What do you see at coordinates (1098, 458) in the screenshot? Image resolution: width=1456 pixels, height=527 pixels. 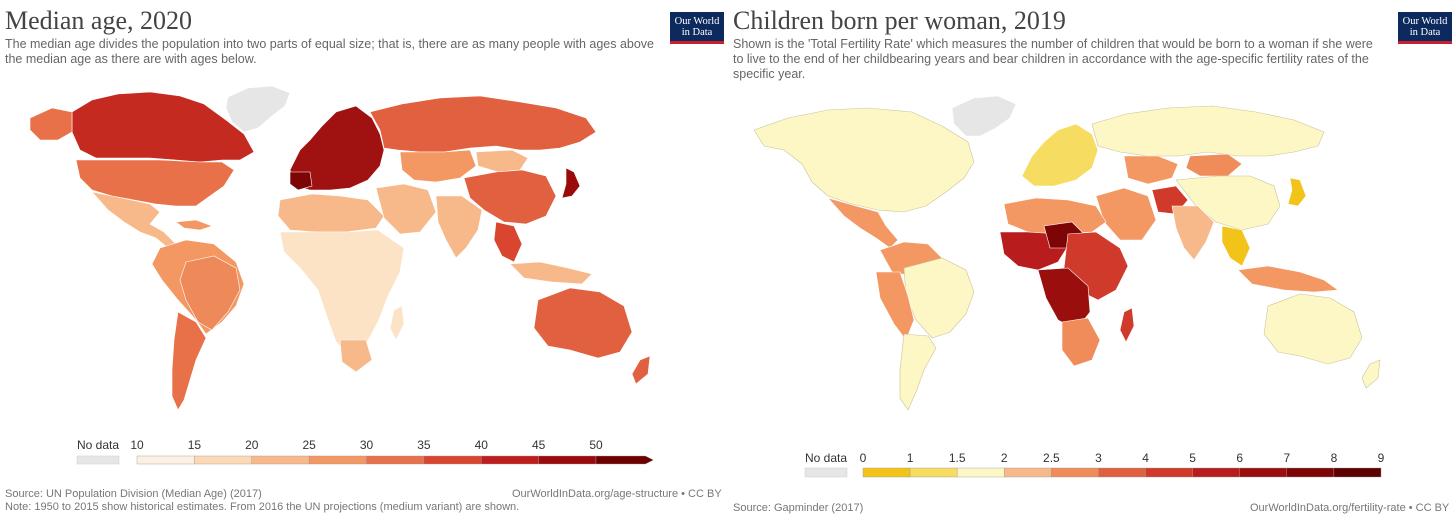 I see `legend-tick-label: 3` at bounding box center [1098, 458].